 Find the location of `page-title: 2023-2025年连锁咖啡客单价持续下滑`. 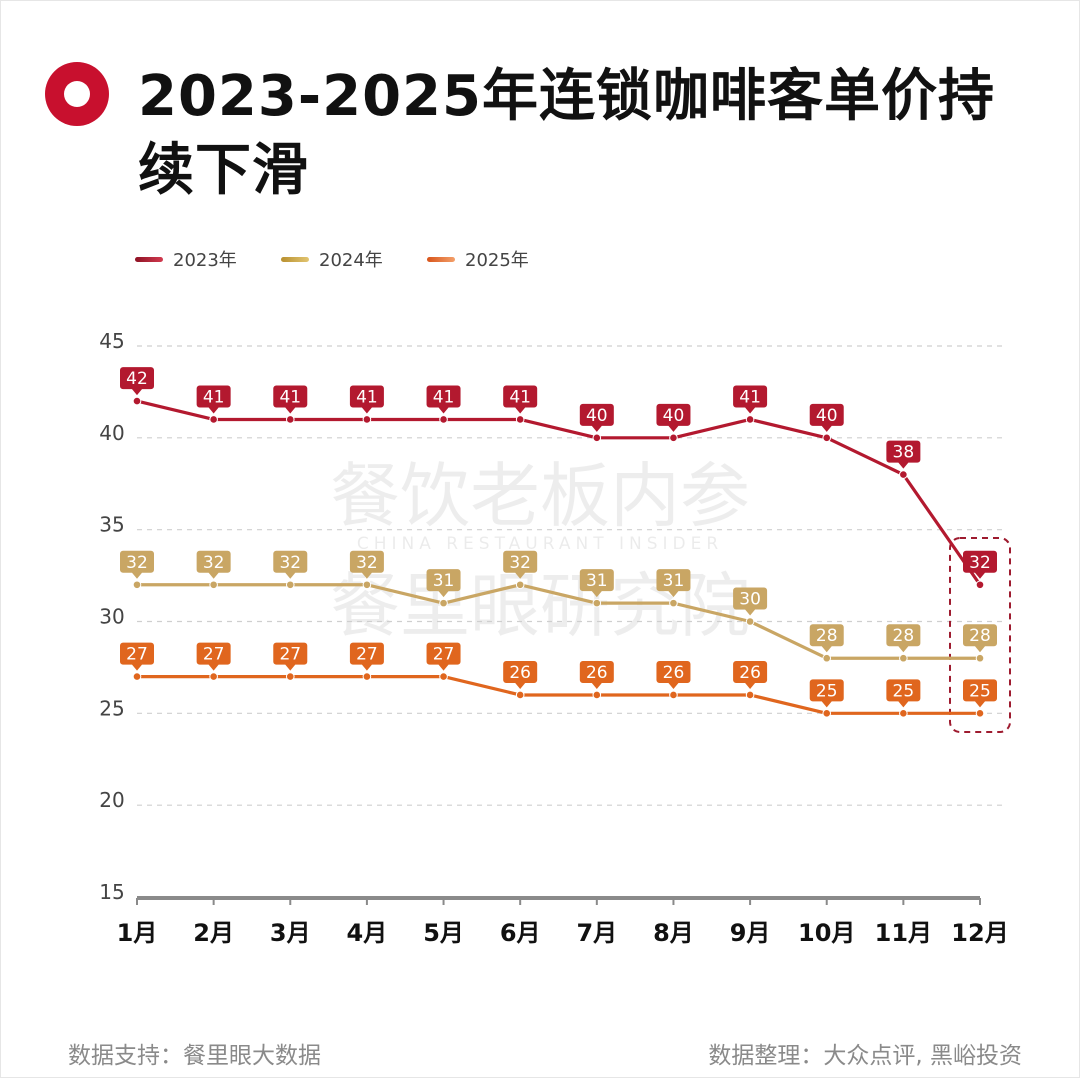

page-title: 2023-2025年连锁咖啡客单价持续下滑 is located at coordinates (566, 133).